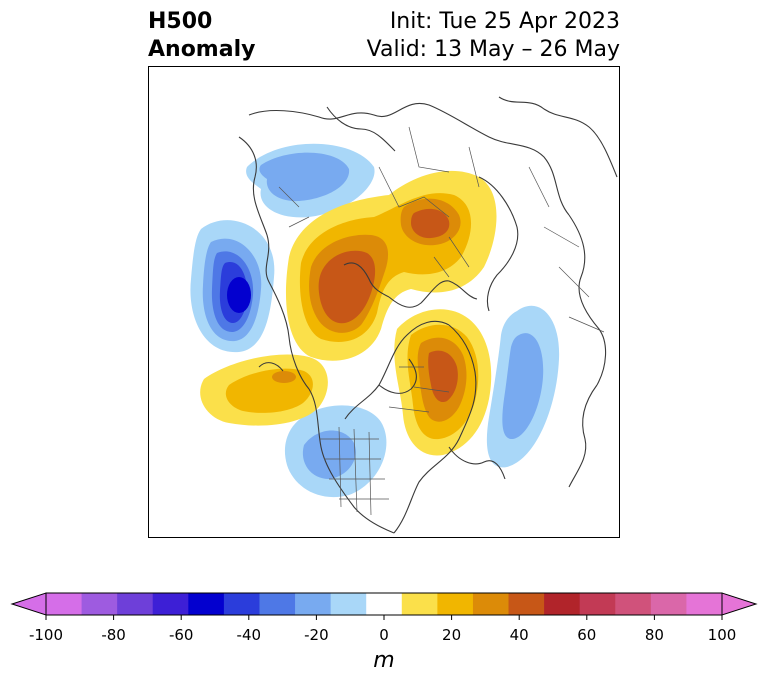 The image size is (768, 684). I want to click on title-line-1: H500, so click(180, 21).